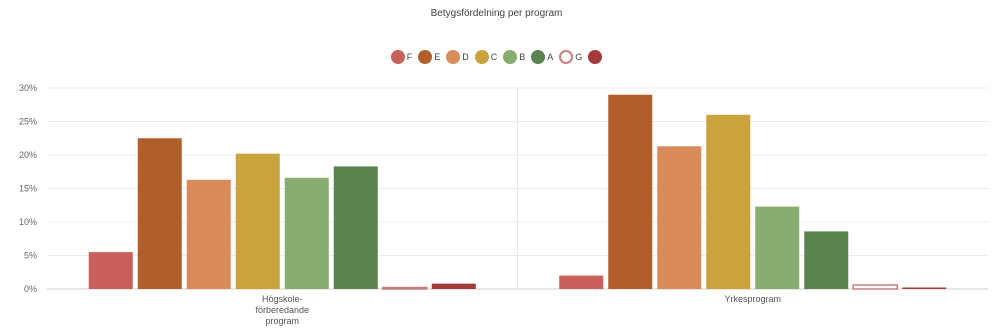 The width and height of the screenshot is (993, 331). What do you see at coordinates (282, 310) in the screenshot?
I see `x-category-label: förberedande` at bounding box center [282, 310].